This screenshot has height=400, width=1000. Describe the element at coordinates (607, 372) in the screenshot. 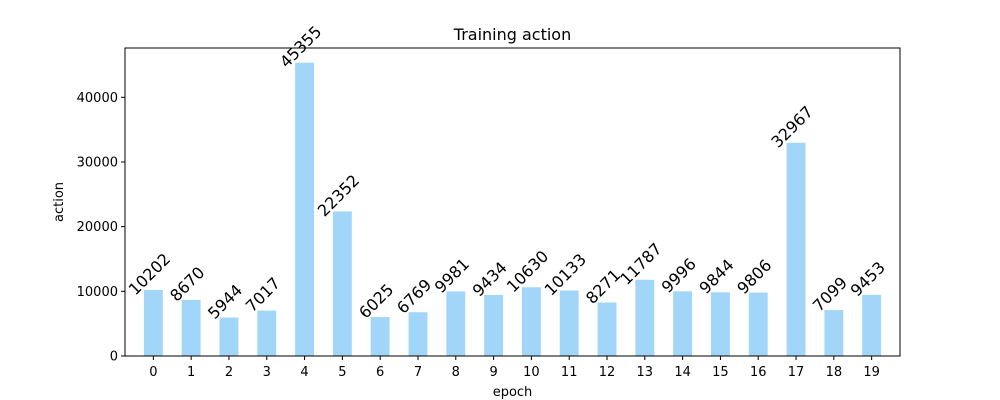

I see `x-tick-label: 12` at that location.